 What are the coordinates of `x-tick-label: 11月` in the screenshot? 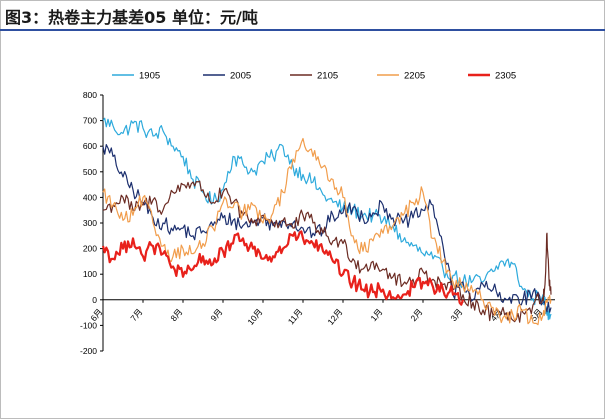 It's located at (295, 317).